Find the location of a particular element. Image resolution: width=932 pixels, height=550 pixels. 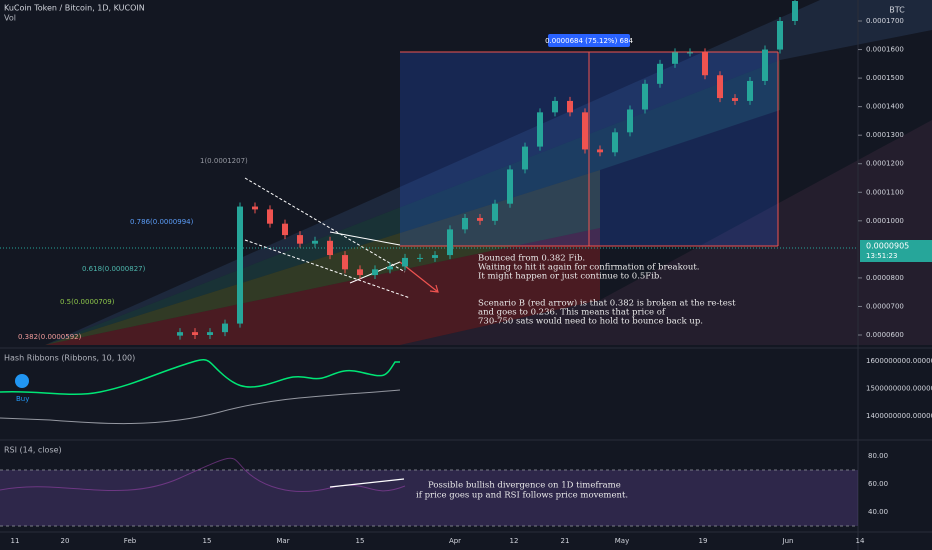

buy-signal is located at coordinates (22, 381).